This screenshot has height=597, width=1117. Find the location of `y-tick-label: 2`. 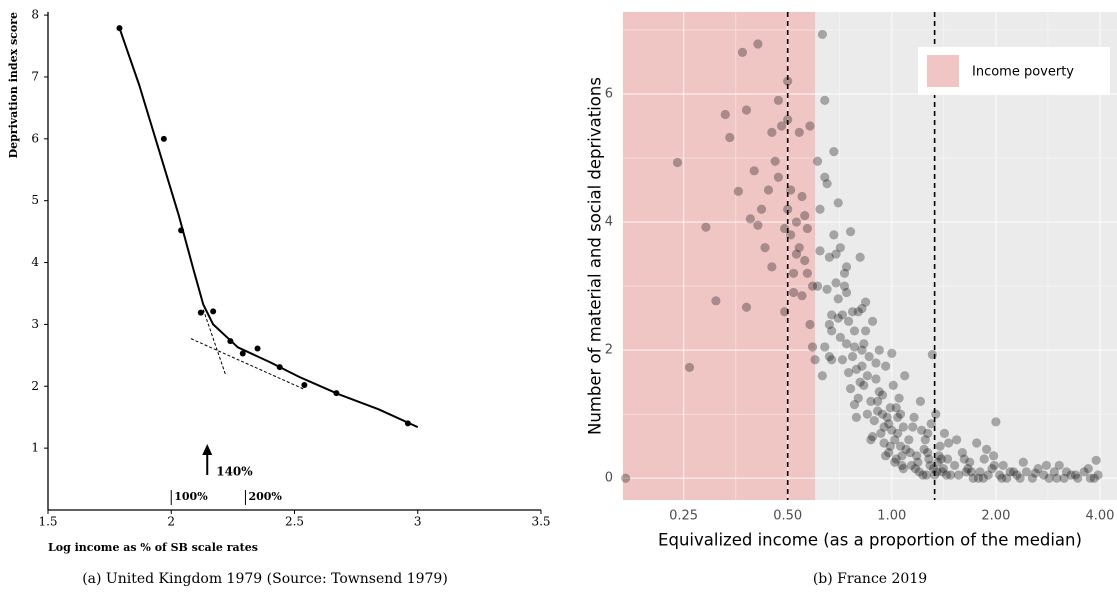

y-tick-label: 2 is located at coordinates (35, 386).